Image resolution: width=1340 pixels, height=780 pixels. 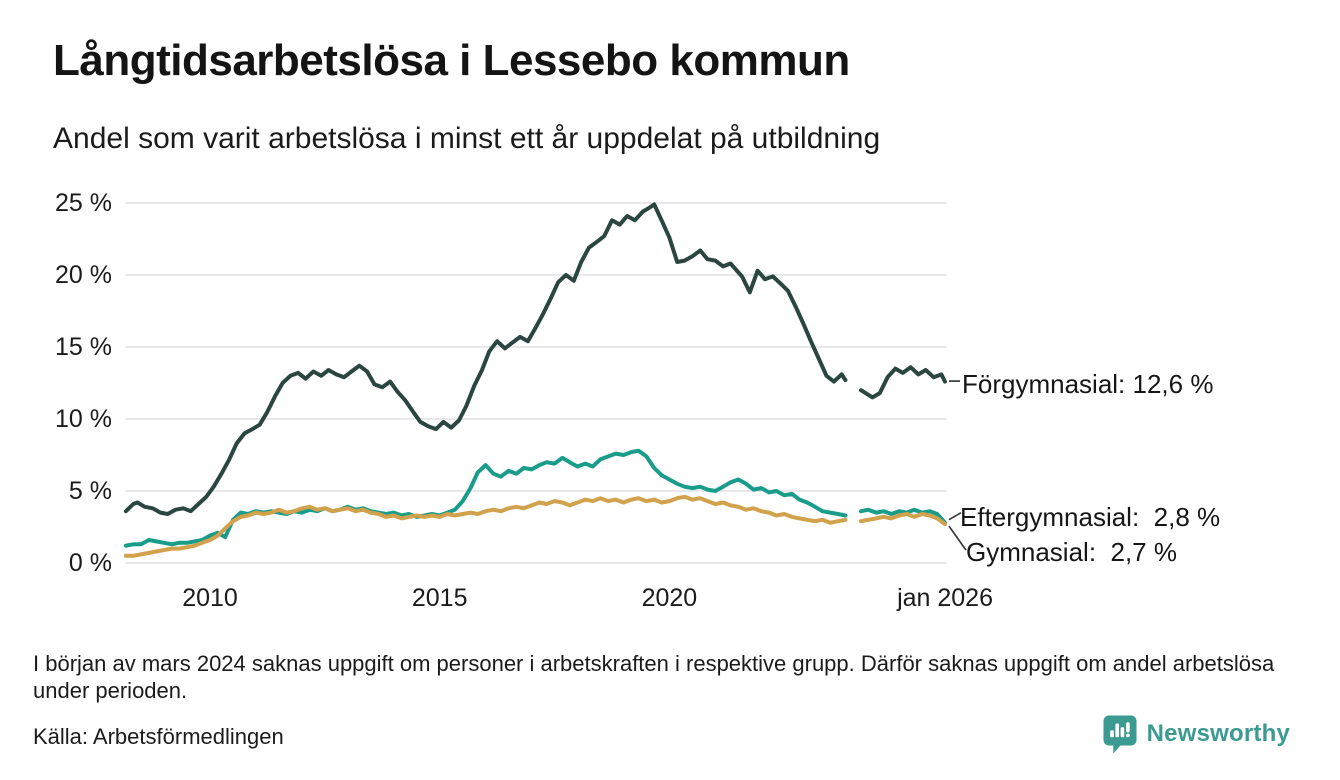 I want to click on x-tick-2020: 2020, so click(x=669, y=598).